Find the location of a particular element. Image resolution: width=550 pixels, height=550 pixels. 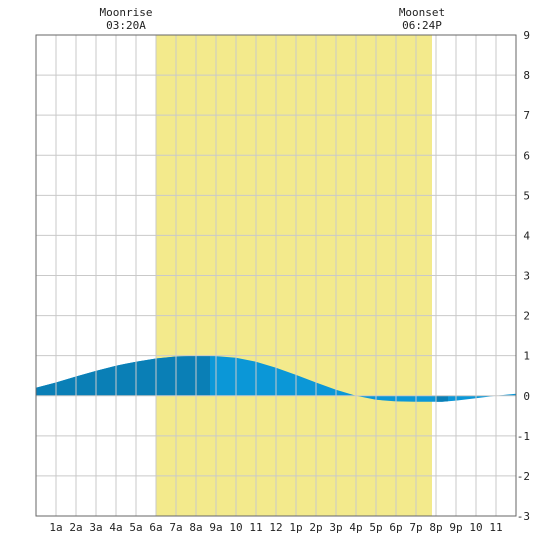

y-tick-label: -1 is located at coordinates (523, 436).